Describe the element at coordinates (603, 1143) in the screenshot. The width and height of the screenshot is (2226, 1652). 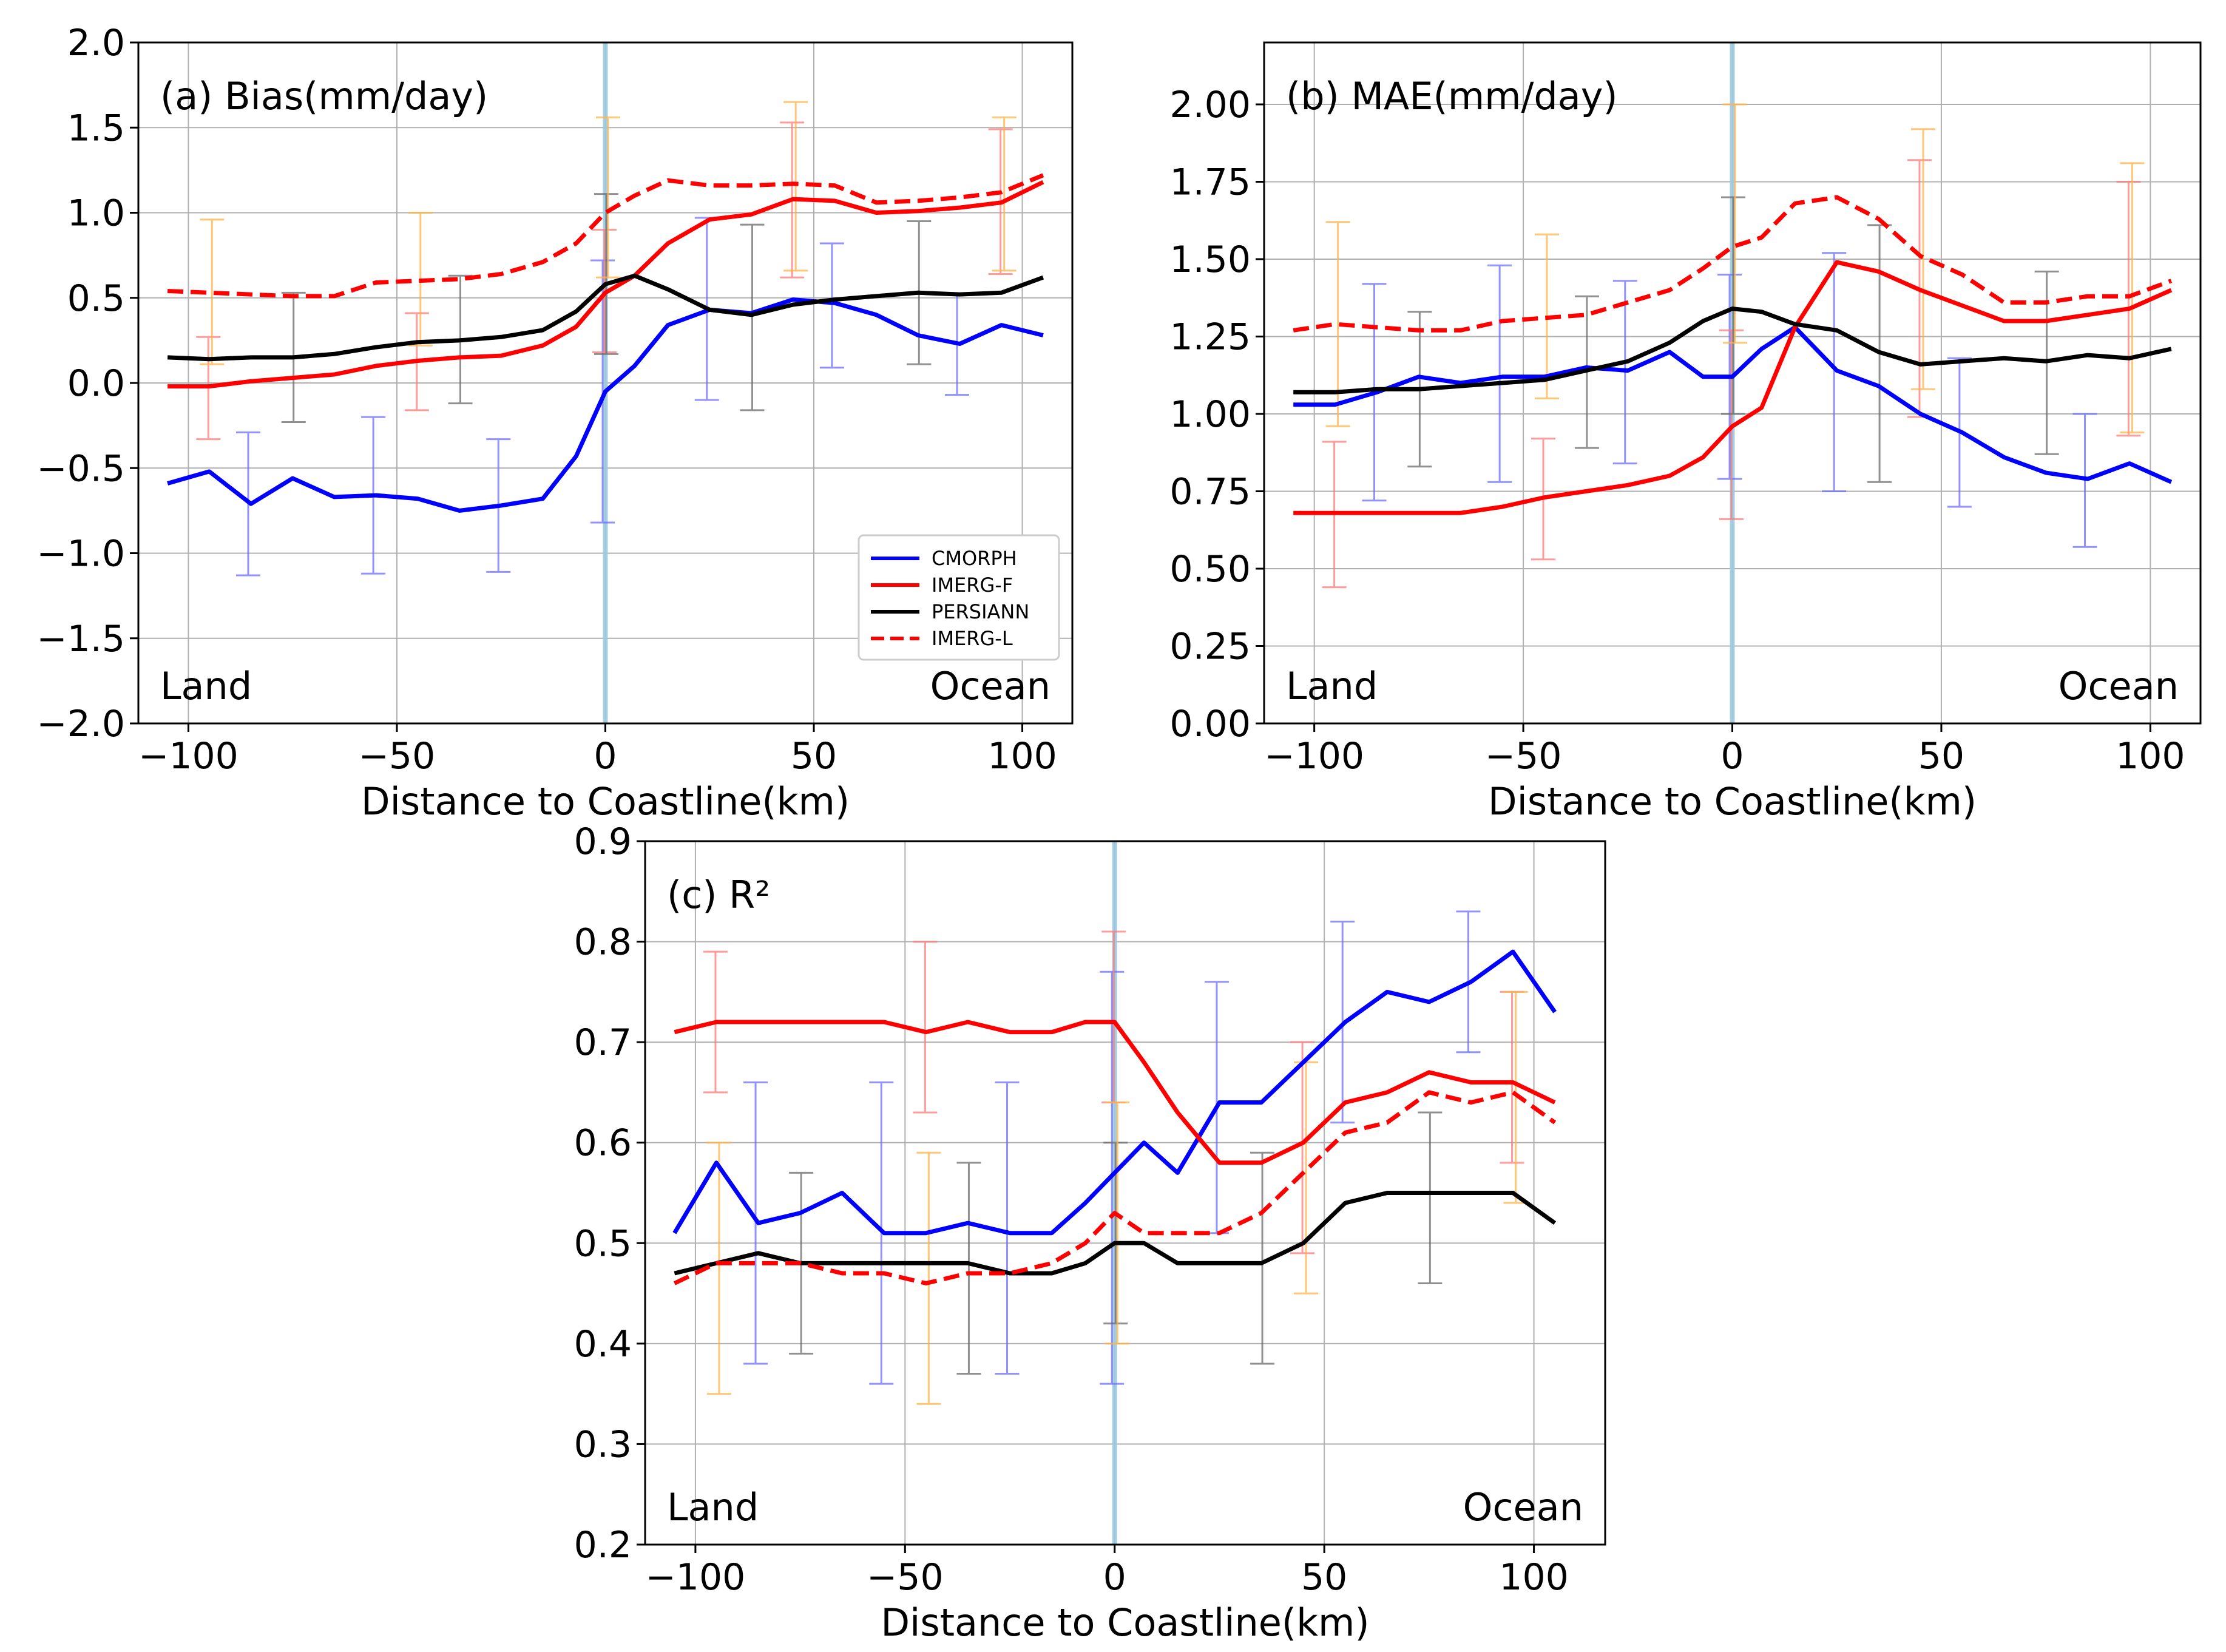
I see `y-tick-label: 0.6` at that location.